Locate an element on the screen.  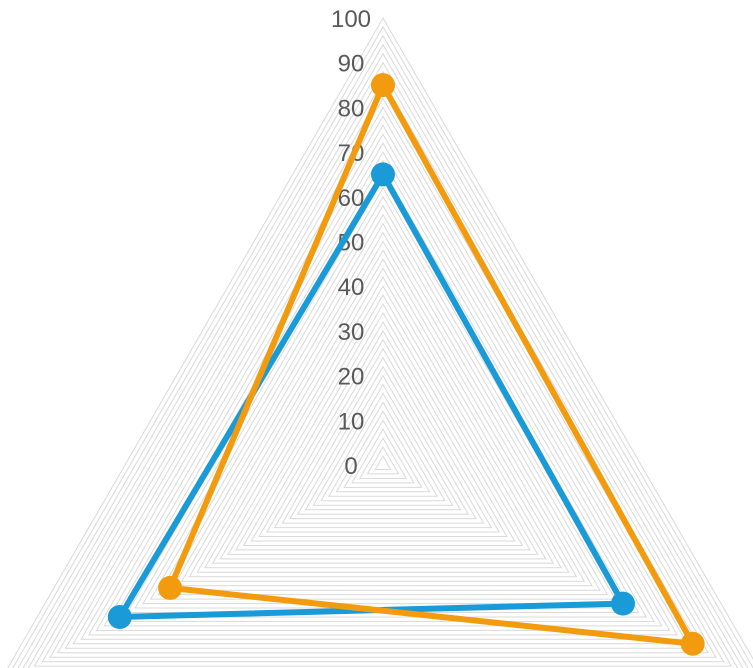
tick-label: 30 is located at coordinates (351, 332).